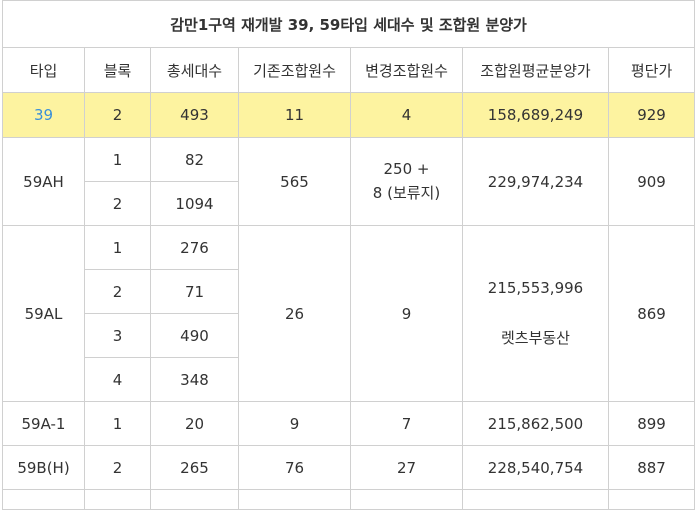 The width and height of the screenshot is (698, 510). Describe the element at coordinates (348, 24) in the screenshot. I see `table-title: 감만1구역 재개발 39, 59타입 세대수 및 조합원 분양가` at that location.